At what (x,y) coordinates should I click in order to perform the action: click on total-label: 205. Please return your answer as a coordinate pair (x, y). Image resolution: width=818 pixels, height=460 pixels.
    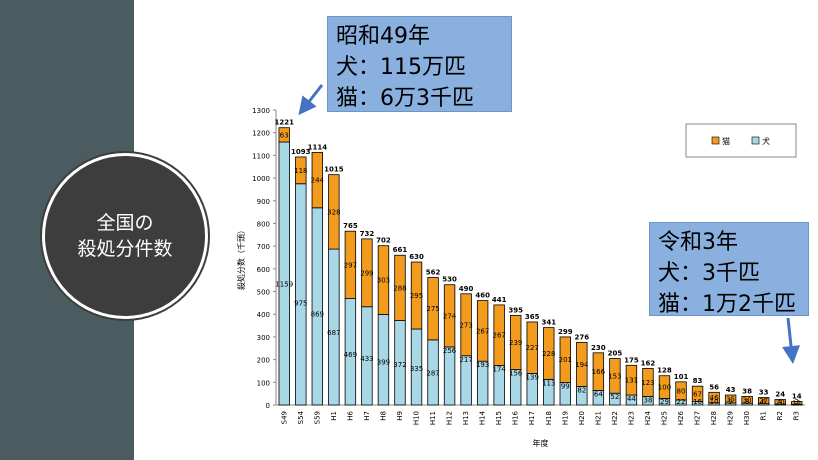
    Looking at the image, I should click on (615, 353).